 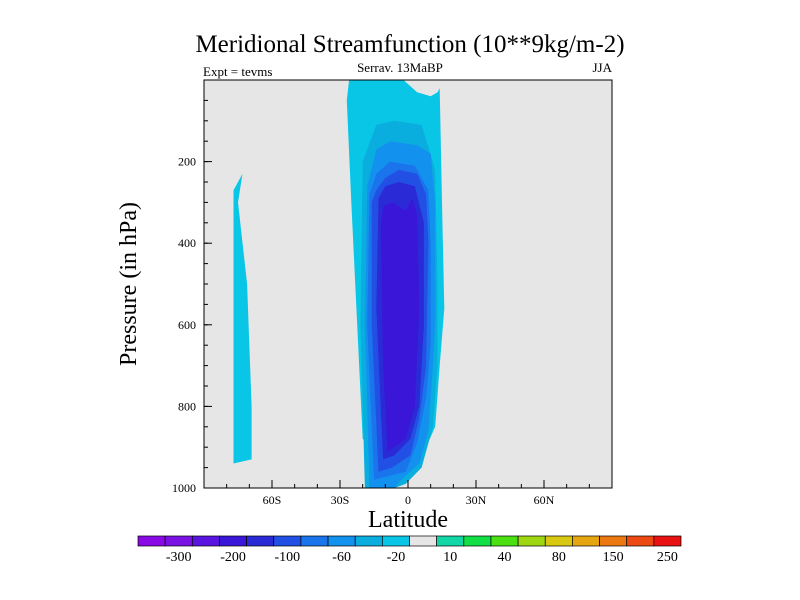 What do you see at coordinates (187, 406) in the screenshot?
I see `y-tick-label: 800` at bounding box center [187, 406].